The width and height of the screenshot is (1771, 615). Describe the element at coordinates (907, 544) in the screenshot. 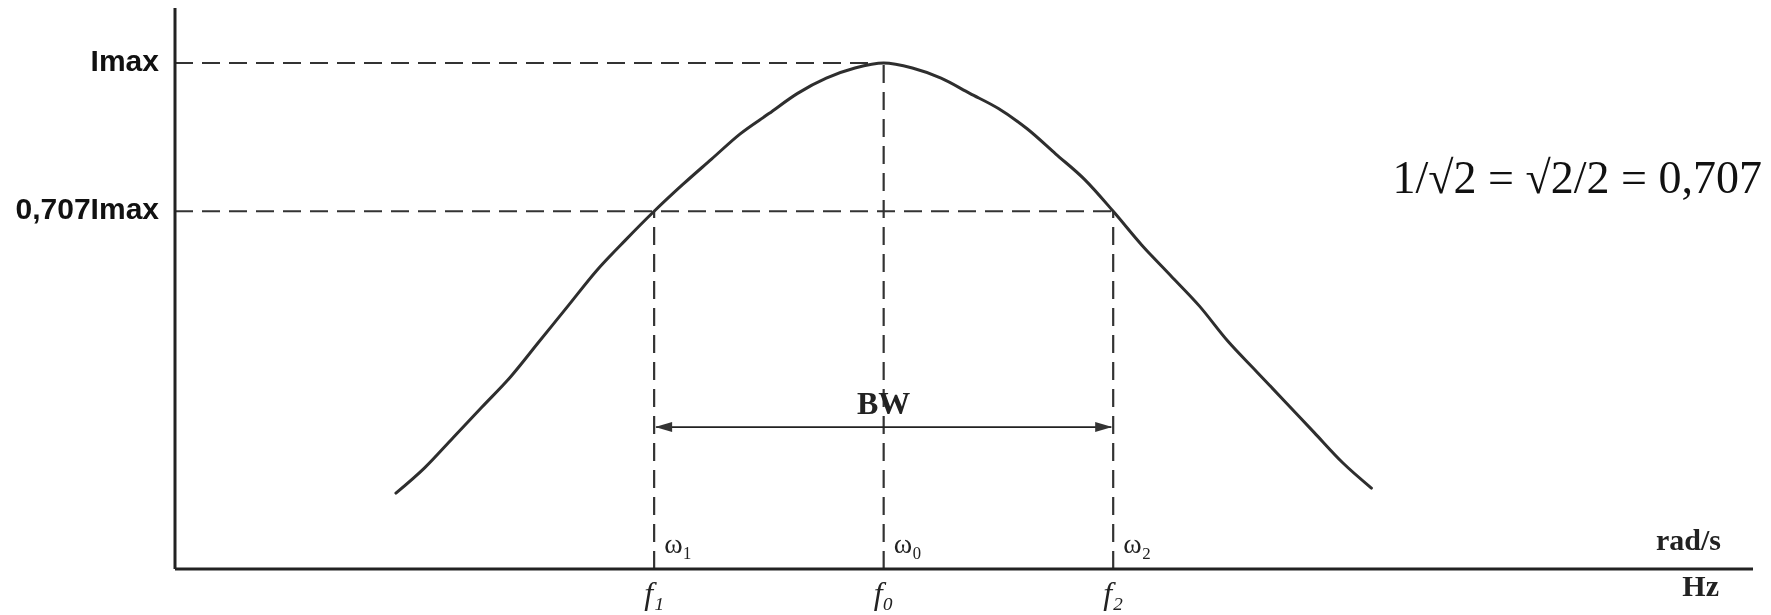

I see `annotation: ω₀` at that location.